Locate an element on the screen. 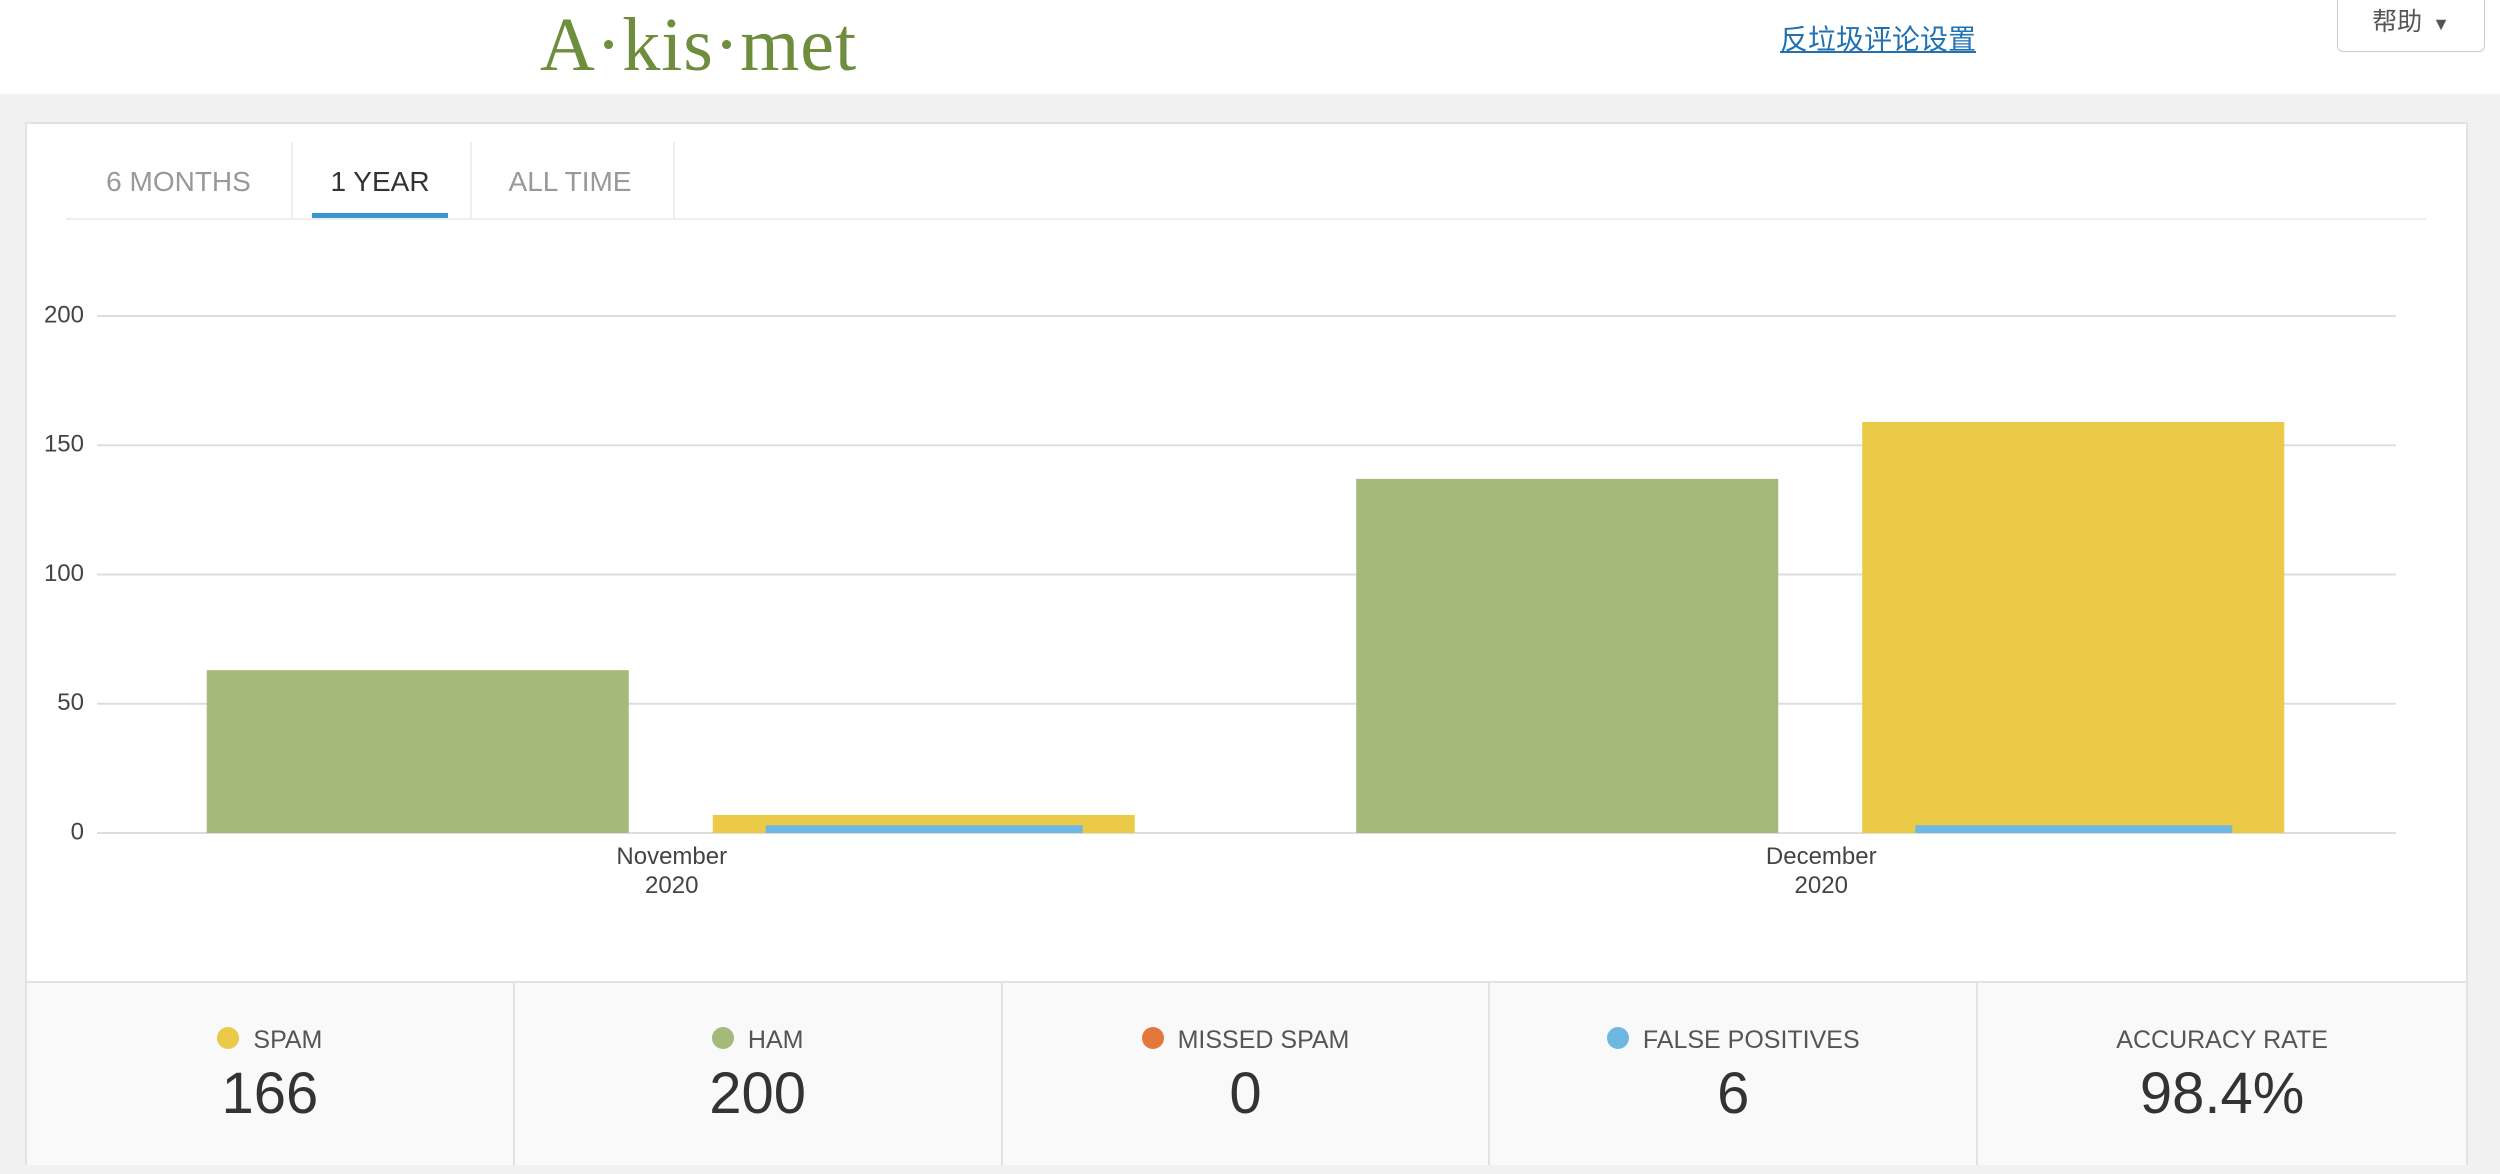 The image size is (2500, 1174). summary-cell: ACCURACY RATE 98.4% is located at coordinates (2222, 1074).